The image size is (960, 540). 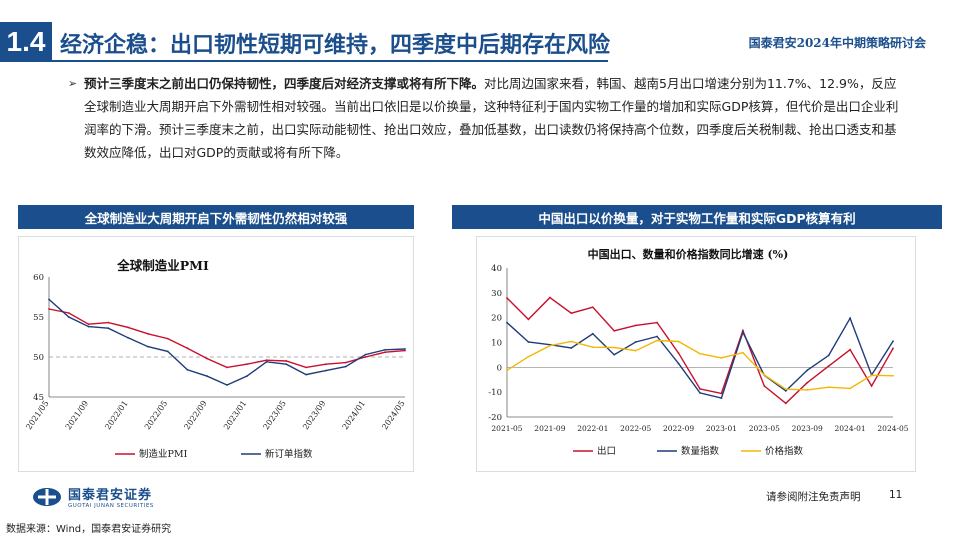 I want to click on x-tick-label: 2022/05, so click(x=156, y=415).